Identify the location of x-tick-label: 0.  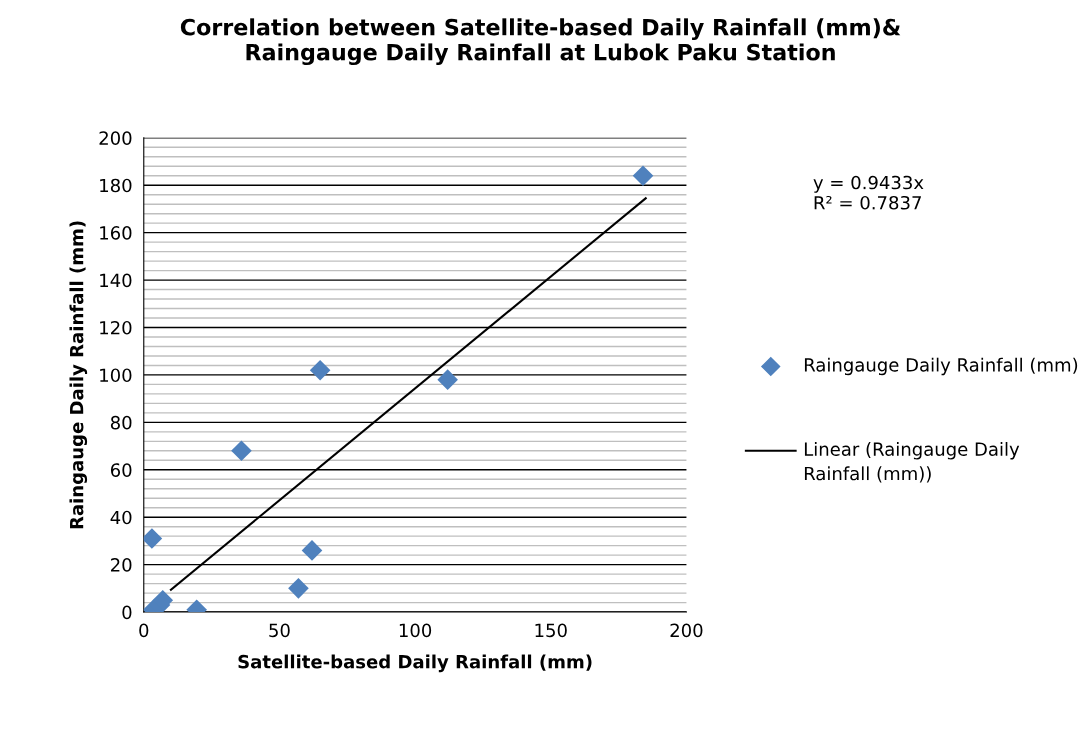
(144, 630).